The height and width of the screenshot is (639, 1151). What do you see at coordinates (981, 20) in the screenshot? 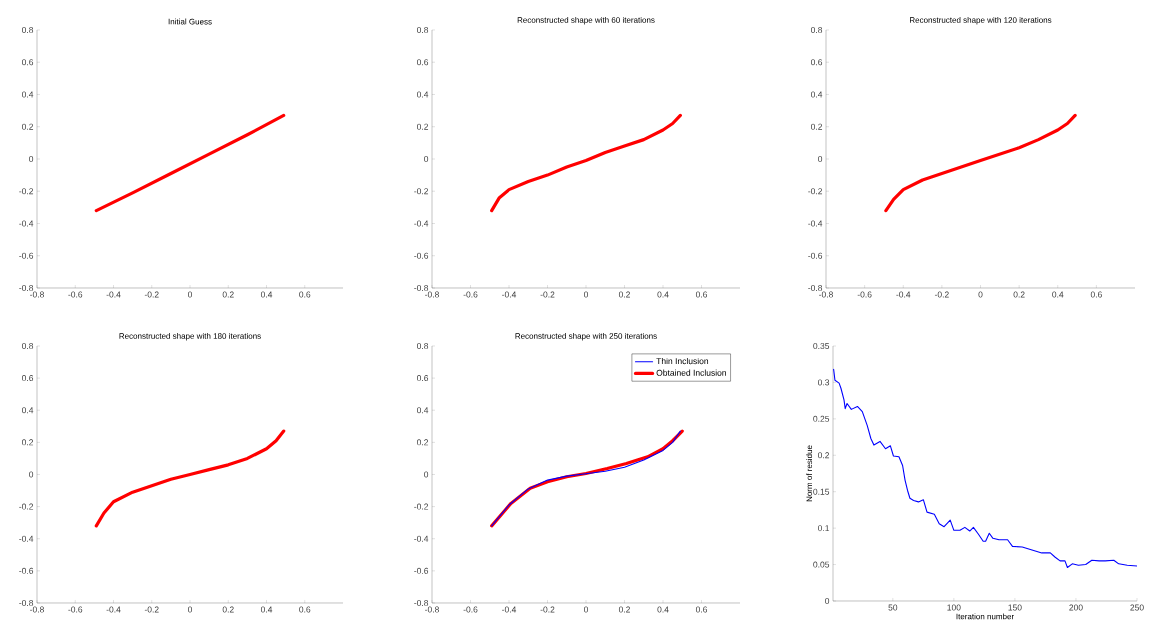
I see `chart-title: Reconstructed shape with 120 iterations` at bounding box center [981, 20].